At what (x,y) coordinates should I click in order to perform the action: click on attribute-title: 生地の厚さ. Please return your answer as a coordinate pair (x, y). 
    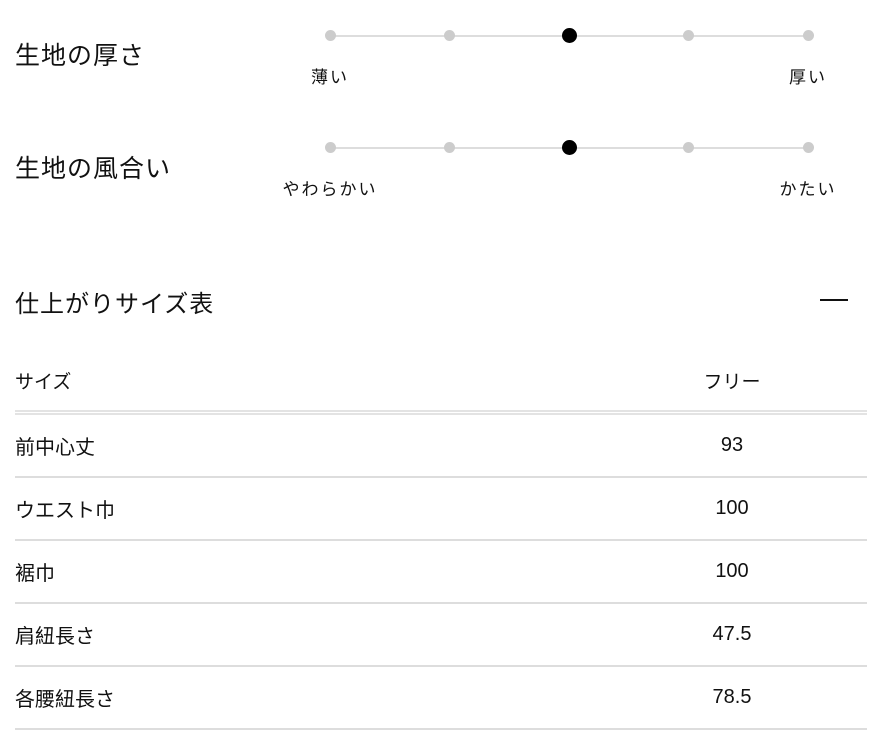
    Looking at the image, I should click on (80, 56).